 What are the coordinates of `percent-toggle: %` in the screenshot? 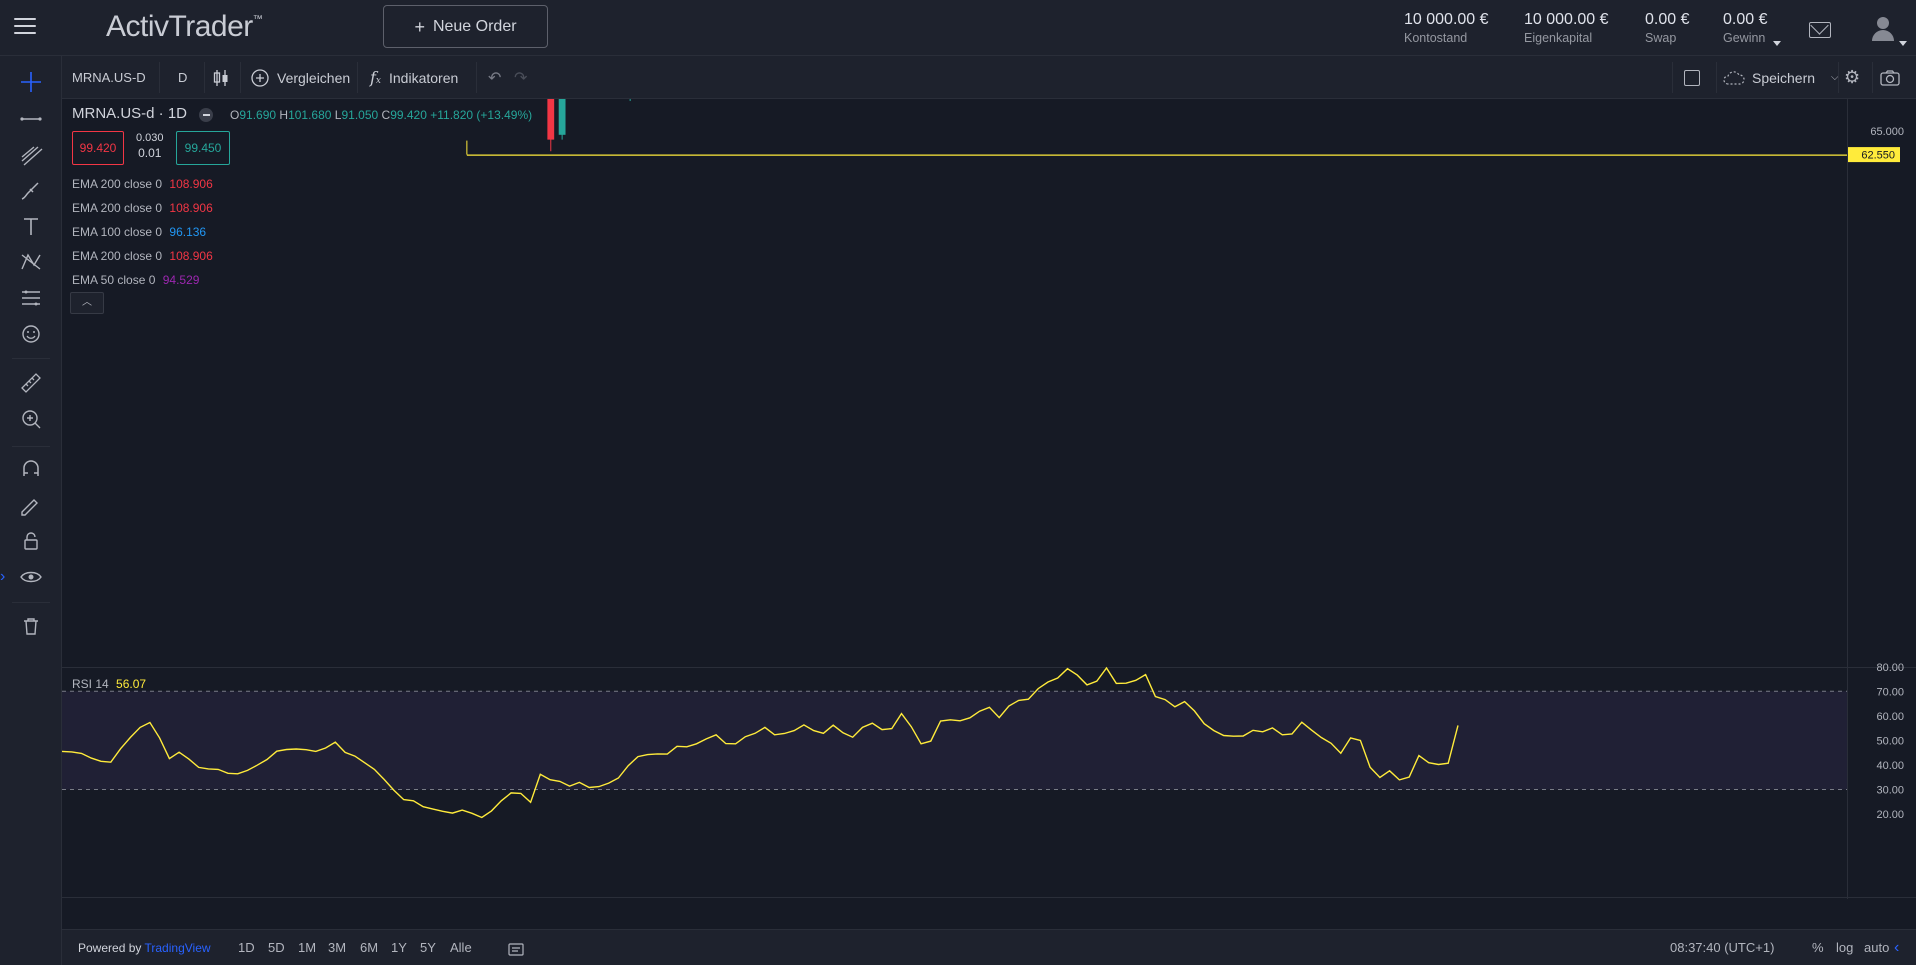 It's located at (1818, 947).